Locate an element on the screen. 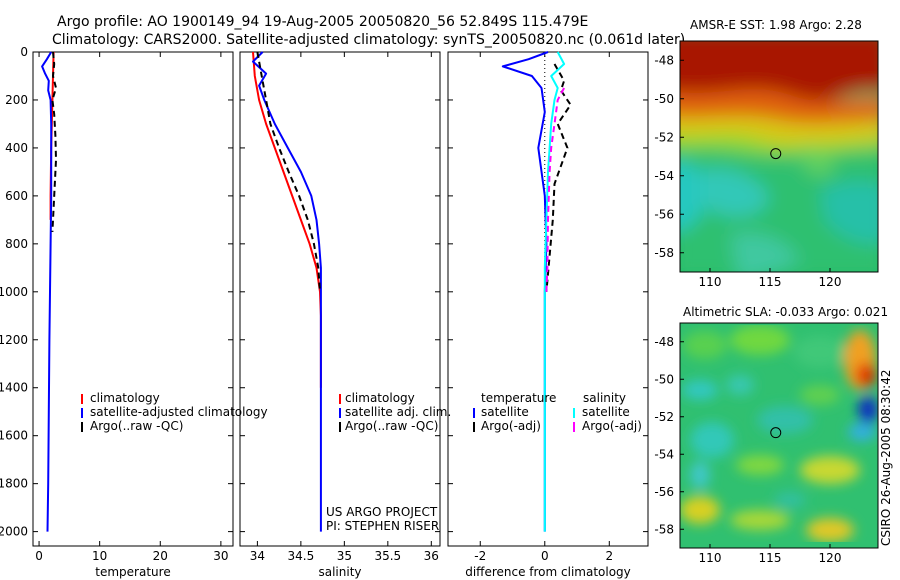 This screenshot has height=580, width=900. sla-map-frame is located at coordinates (779, 435).